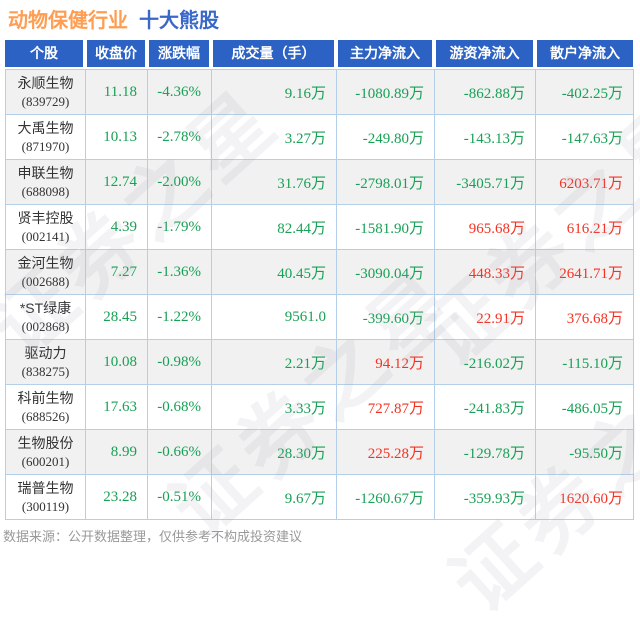 The width and height of the screenshot is (640, 634). What do you see at coordinates (484, 53) in the screenshot?
I see `column-header-speculative: 游资净流入` at bounding box center [484, 53].